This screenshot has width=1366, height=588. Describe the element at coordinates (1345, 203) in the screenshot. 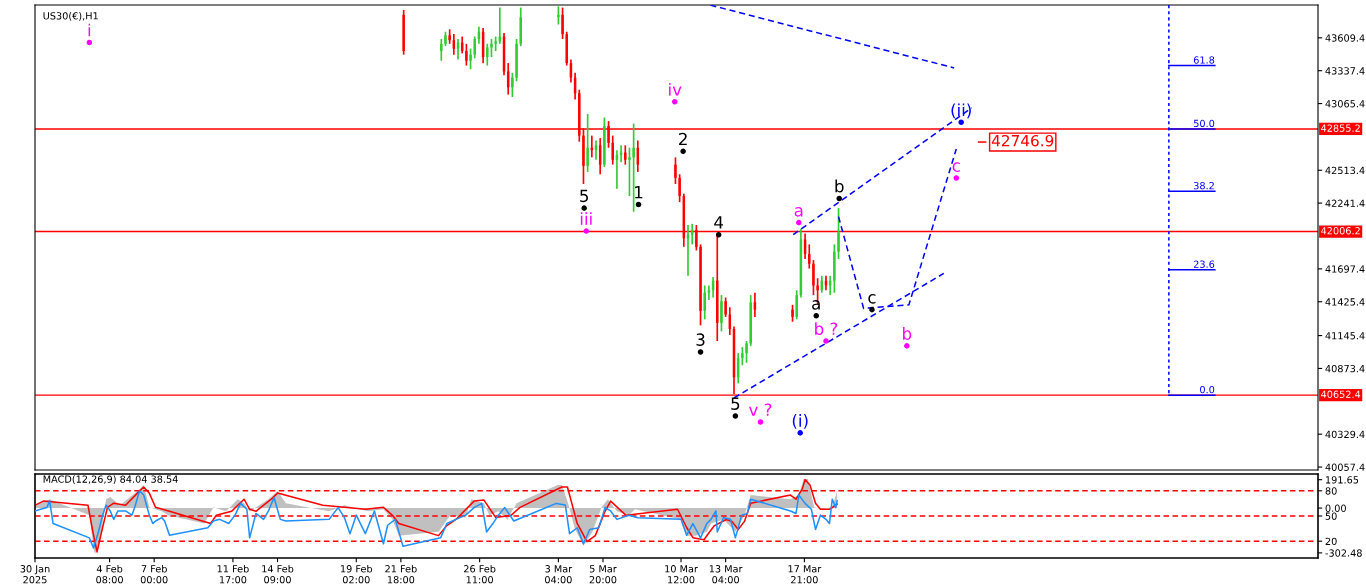

I see `y-tick-label: 42241.4` at that location.